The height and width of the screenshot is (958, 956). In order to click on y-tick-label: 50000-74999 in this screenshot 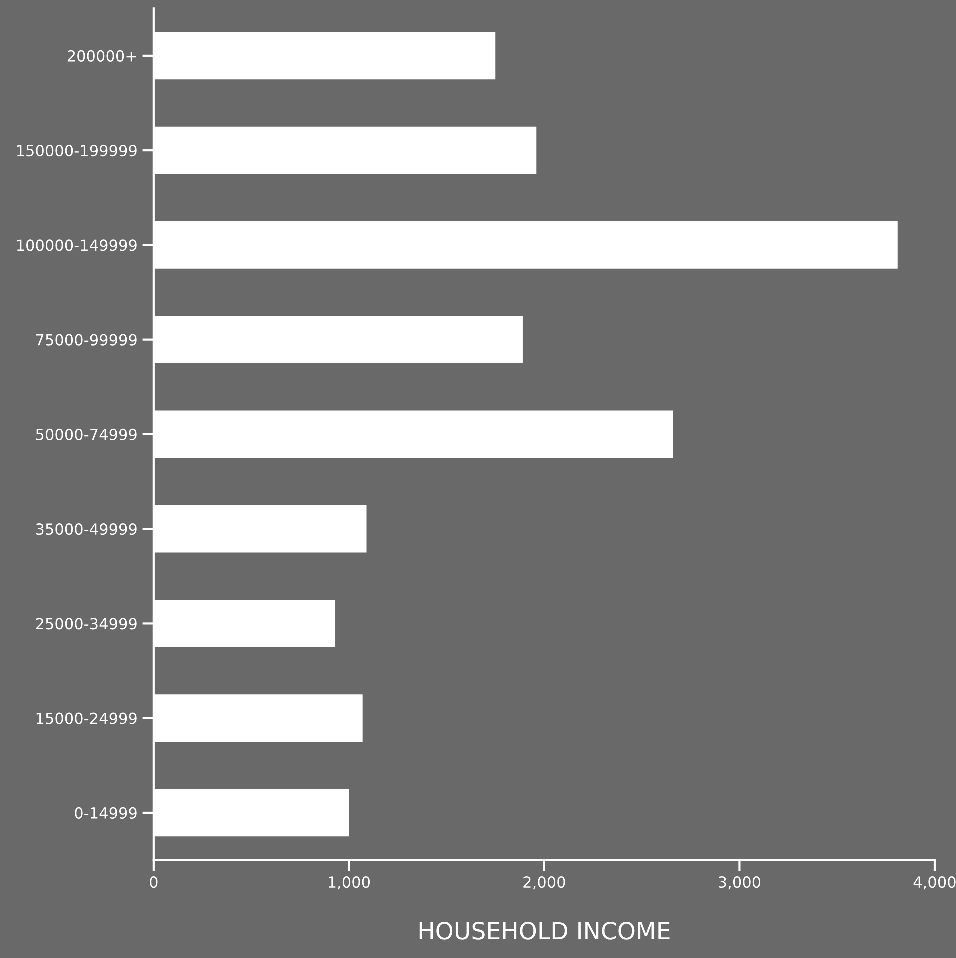, I will do `click(86, 434)`.